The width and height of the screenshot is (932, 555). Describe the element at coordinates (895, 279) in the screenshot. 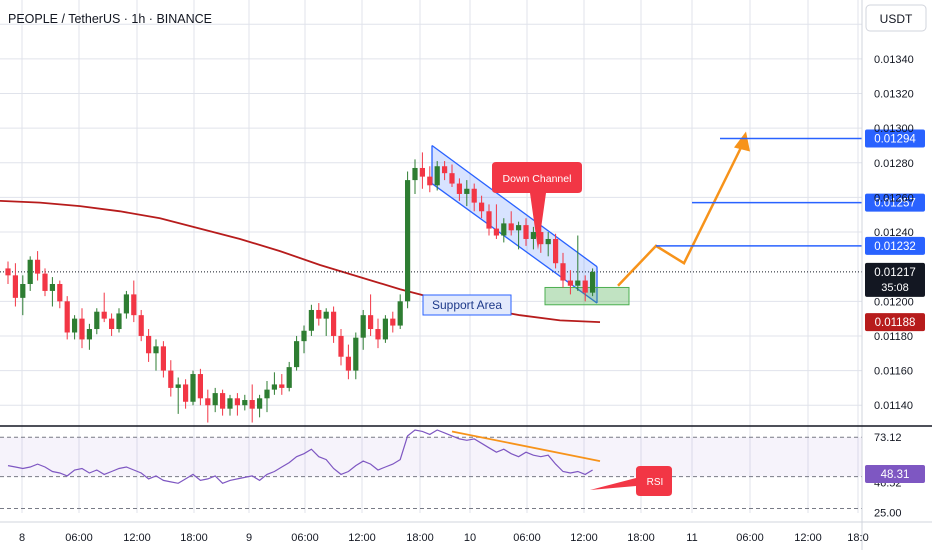

I see `current-price-tag` at that location.